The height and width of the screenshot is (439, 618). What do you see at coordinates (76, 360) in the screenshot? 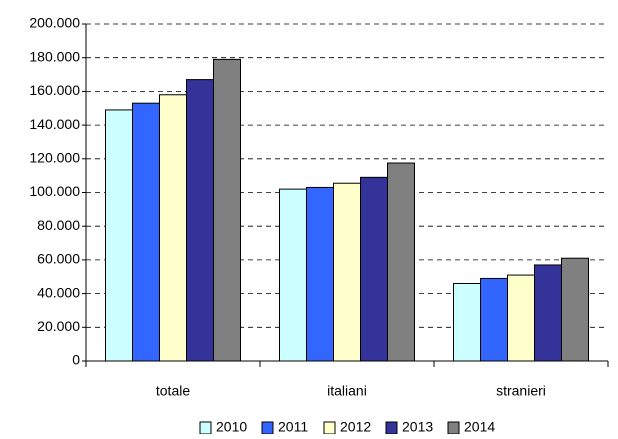
I see `y-tick-label: 0` at bounding box center [76, 360].